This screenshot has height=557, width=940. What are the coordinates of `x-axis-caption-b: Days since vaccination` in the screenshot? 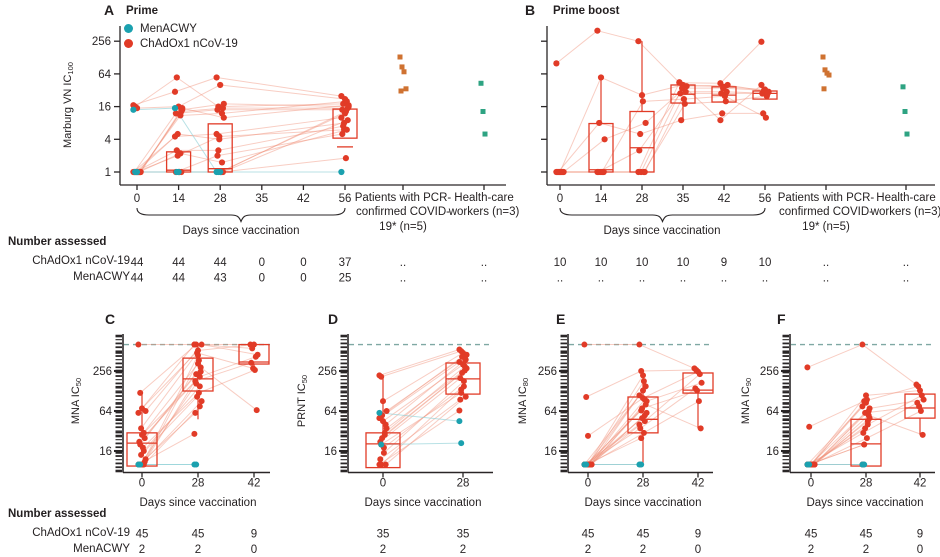 It's located at (662, 231).